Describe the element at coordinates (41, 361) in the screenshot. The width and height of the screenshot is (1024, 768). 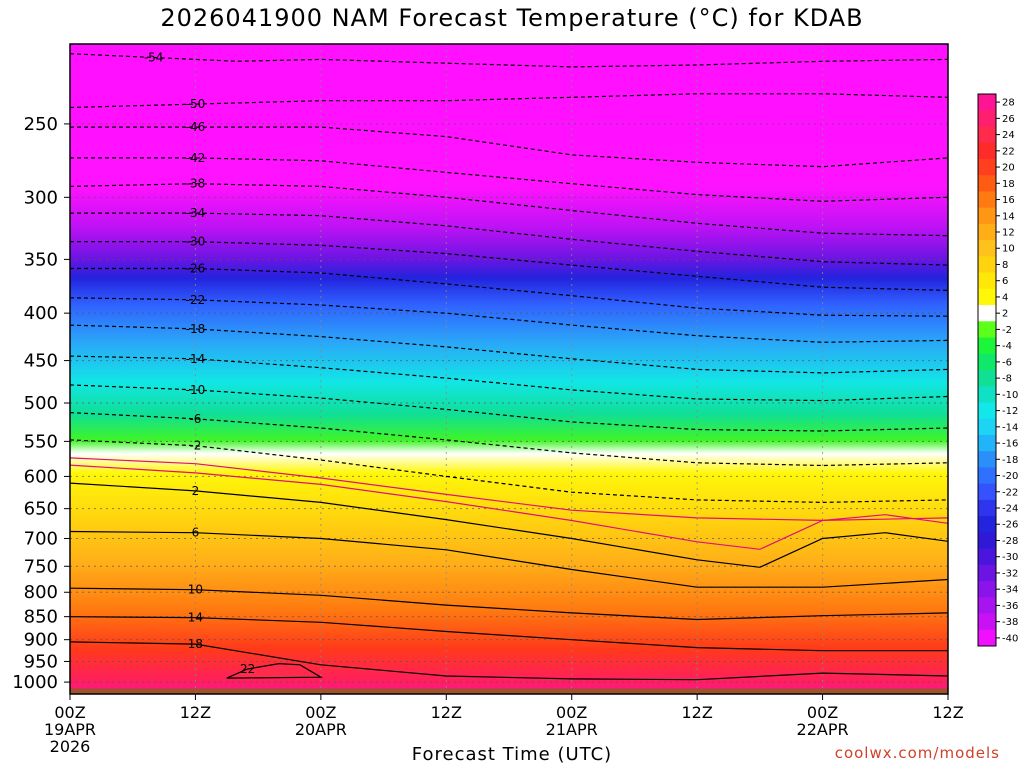
I see `y-tick-label: 450` at that location.